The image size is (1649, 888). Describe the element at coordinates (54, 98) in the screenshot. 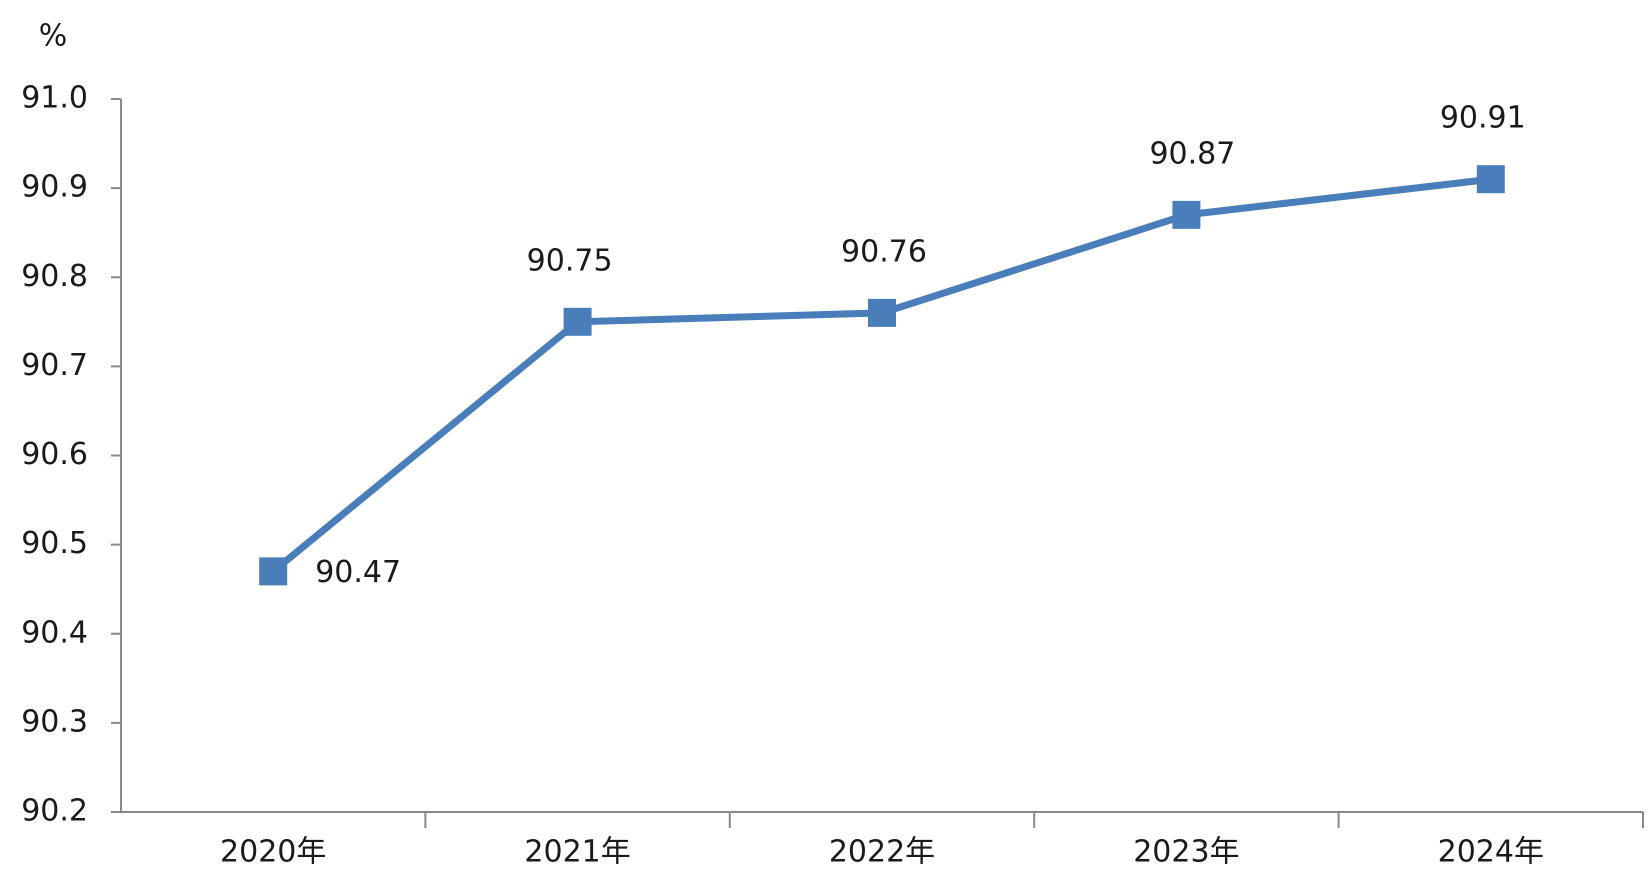

I see `y-tick-label: 91.0` at that location.